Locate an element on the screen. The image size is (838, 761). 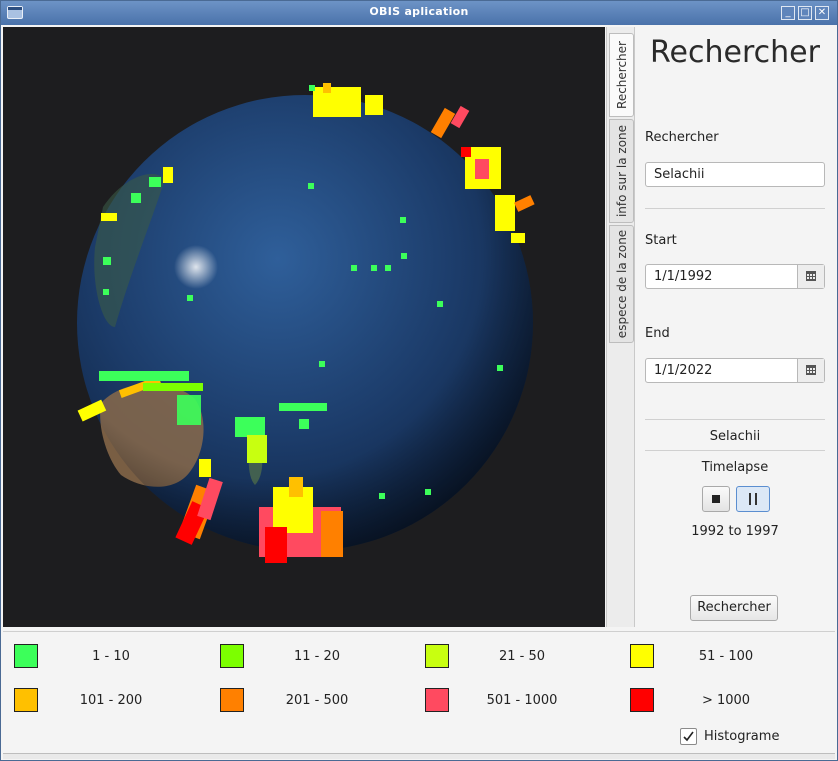
search-input: Selachii is located at coordinates (735, 174).